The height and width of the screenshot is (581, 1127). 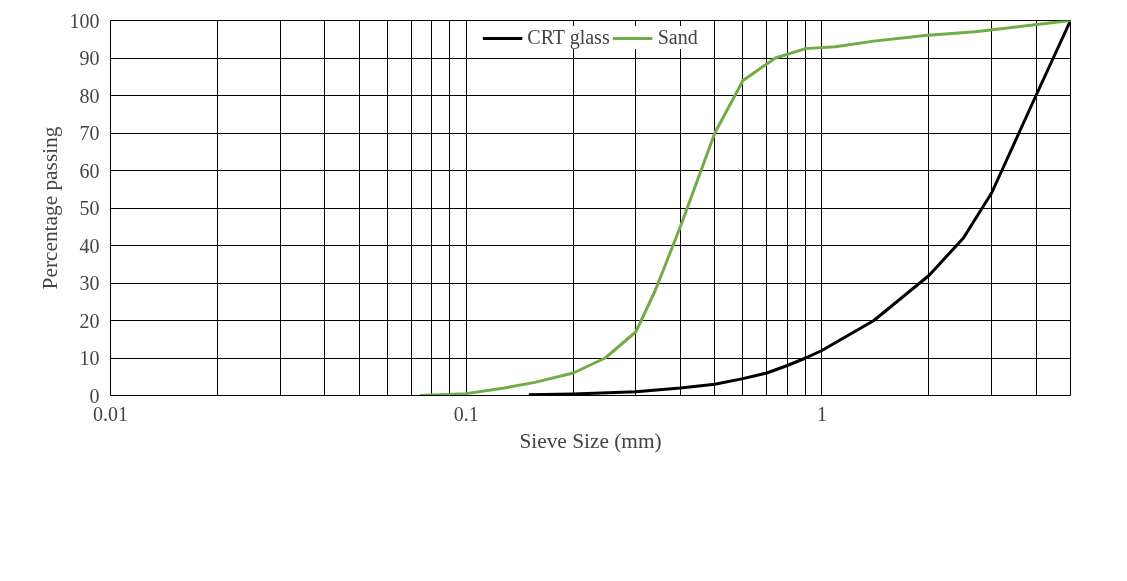 What do you see at coordinates (89, 358) in the screenshot?
I see `y-tick-label: 10` at bounding box center [89, 358].